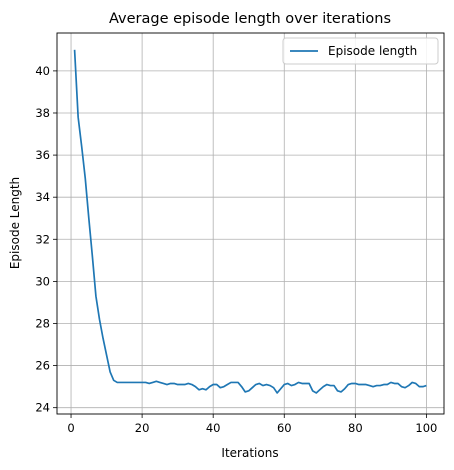 The height and width of the screenshot is (470, 454). I want to click on y-tick-label: 36, so click(42, 155).